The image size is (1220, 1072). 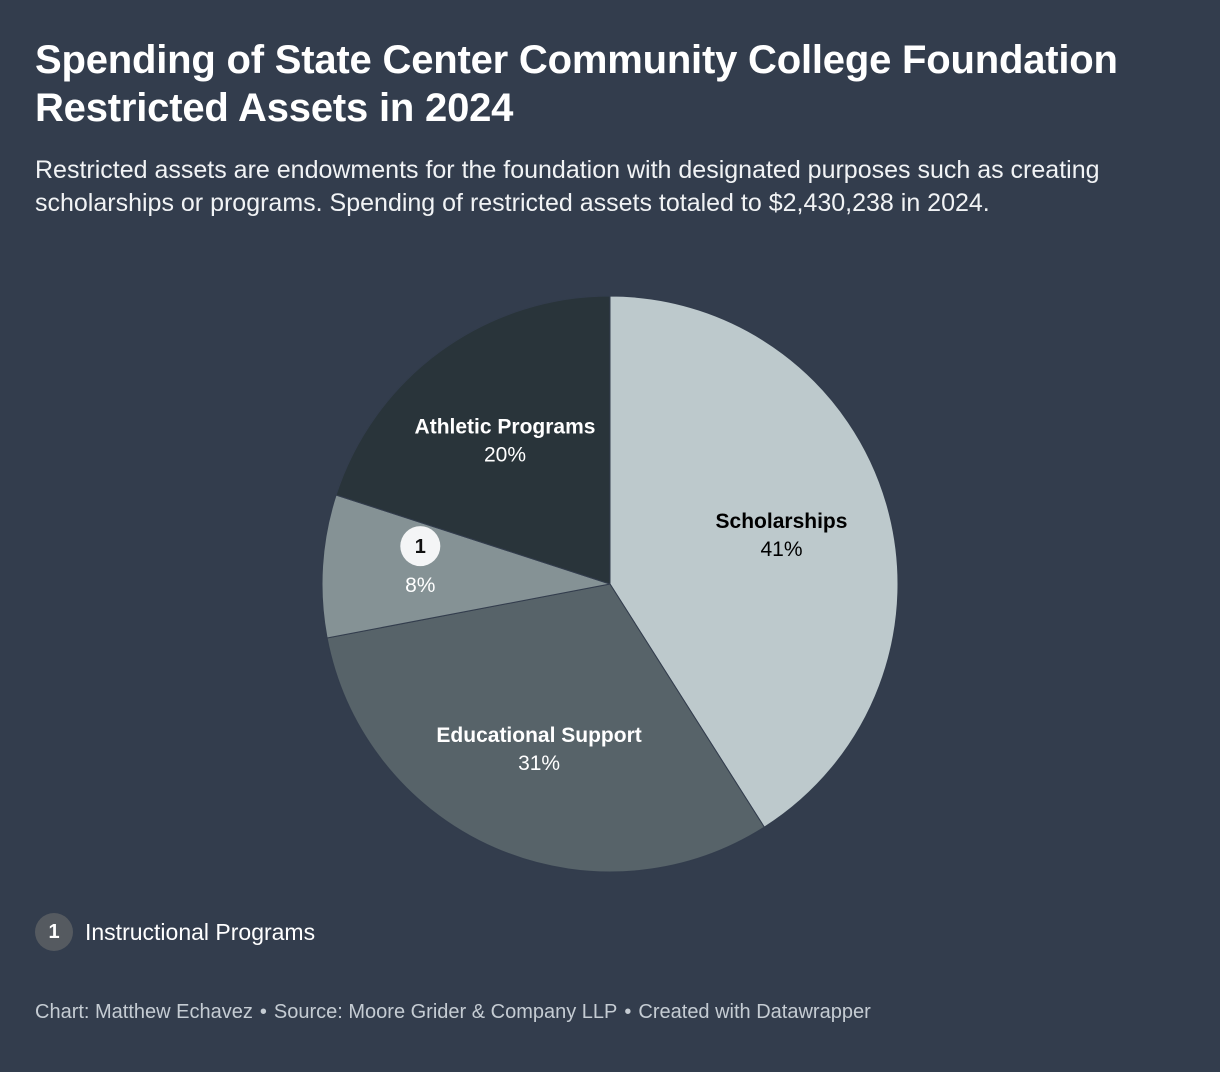 I want to click on legend-label: Instructional Programs, so click(x=200, y=931).